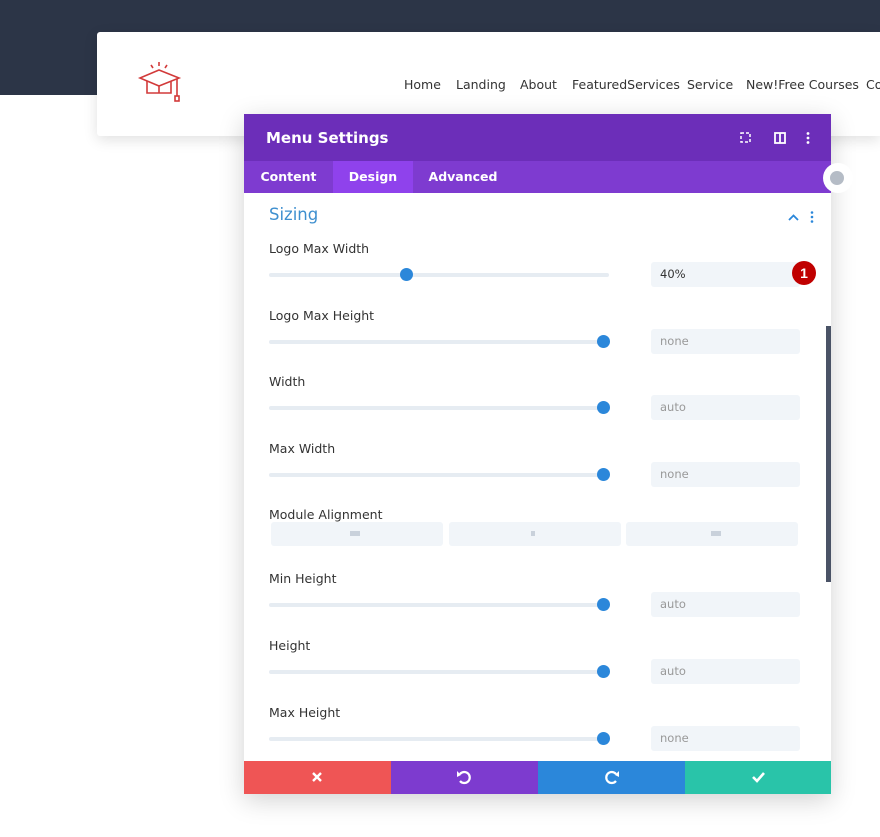  What do you see at coordinates (322, 315) in the screenshot?
I see `field-label: Logo Max Height` at bounding box center [322, 315].